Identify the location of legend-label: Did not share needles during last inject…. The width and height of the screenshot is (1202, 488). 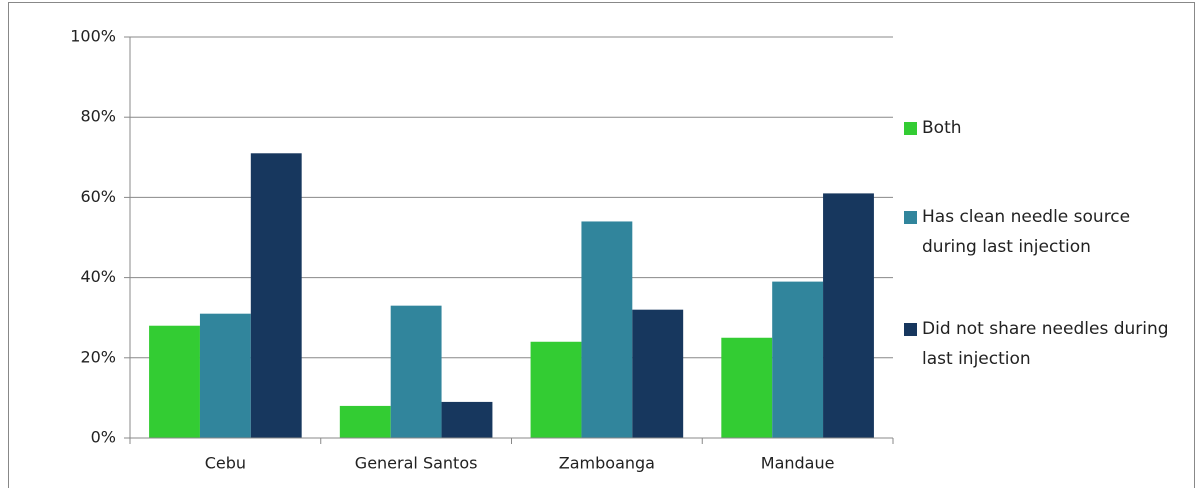
(1045, 344).